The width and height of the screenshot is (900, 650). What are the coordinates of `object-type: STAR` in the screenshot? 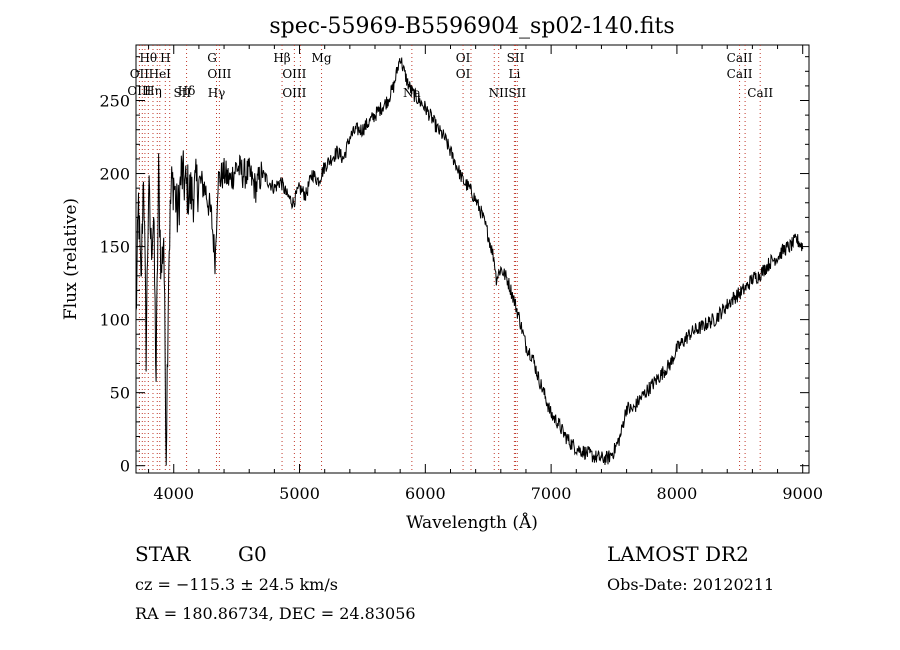 It's located at (163, 554).